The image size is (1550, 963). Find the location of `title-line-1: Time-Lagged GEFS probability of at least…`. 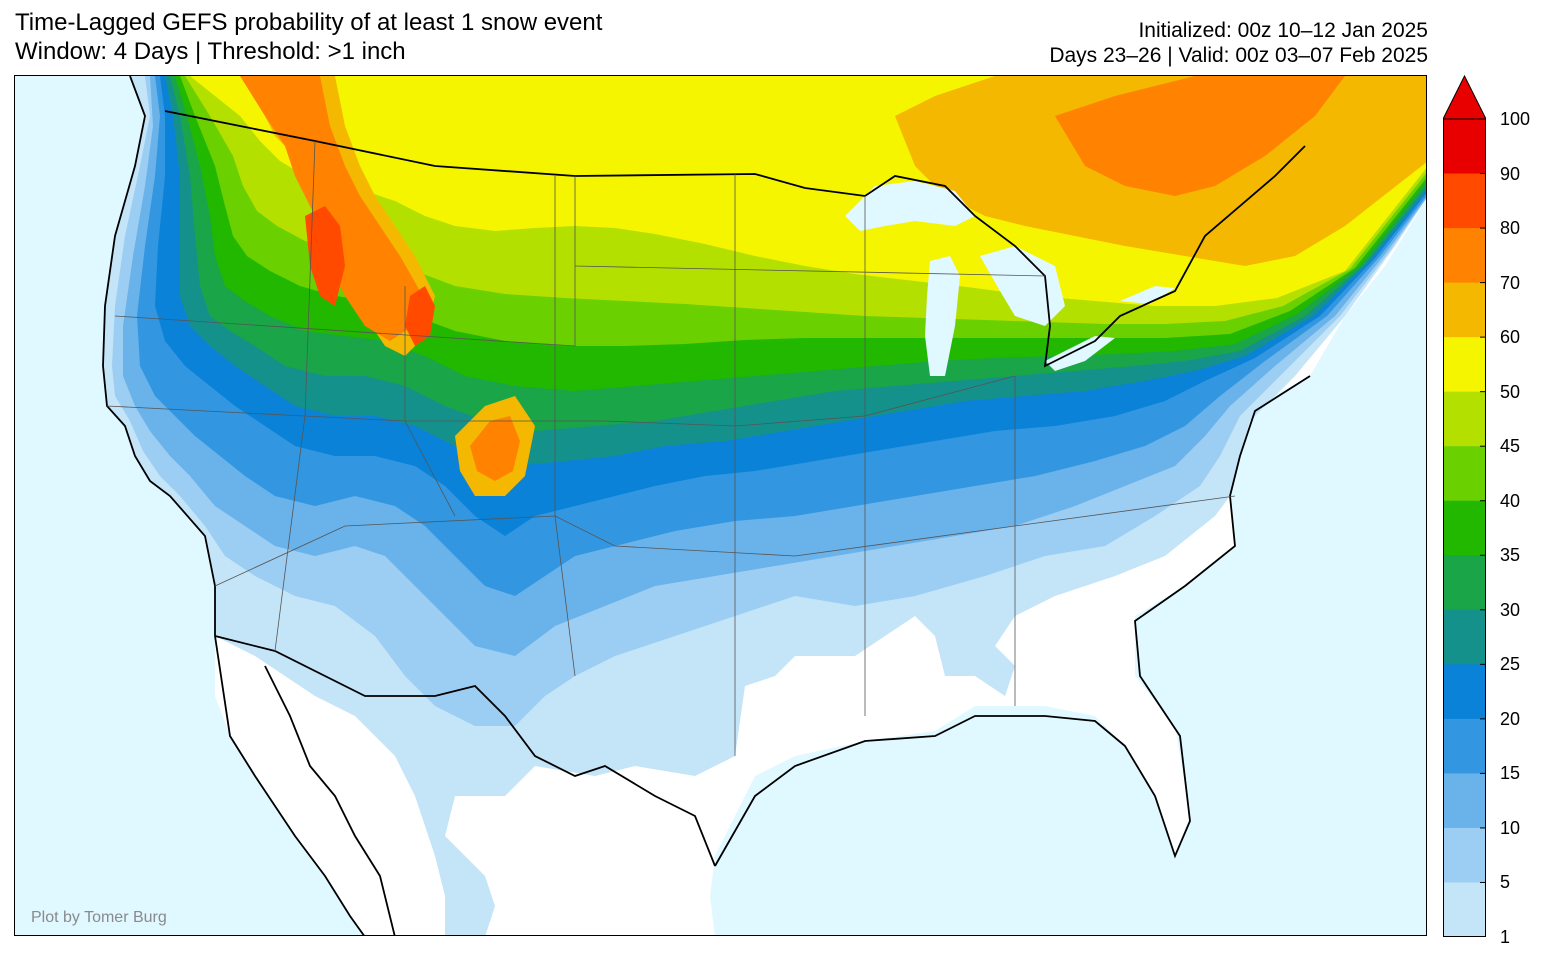

title-line-1: Time-Lagged GEFS probability of at least… is located at coordinates (309, 22).